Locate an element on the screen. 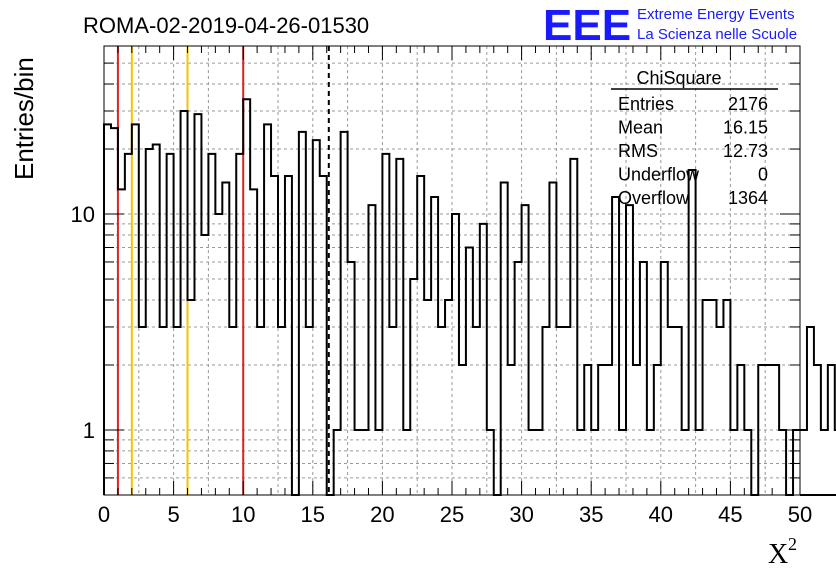  x-tick-label: 35 is located at coordinates (591, 514).